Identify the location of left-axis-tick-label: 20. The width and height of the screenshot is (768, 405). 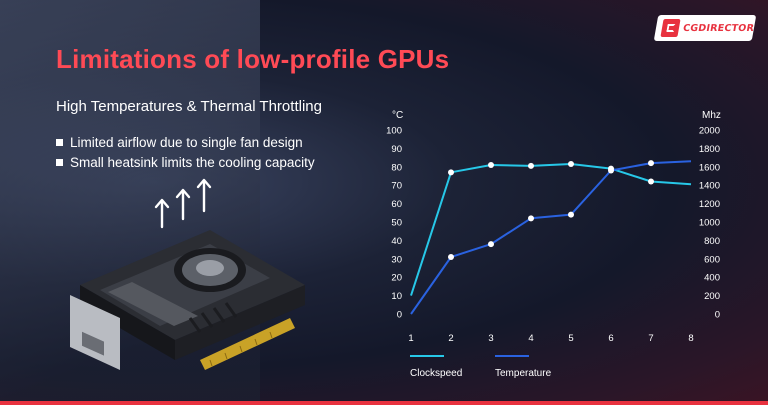
(396, 278).